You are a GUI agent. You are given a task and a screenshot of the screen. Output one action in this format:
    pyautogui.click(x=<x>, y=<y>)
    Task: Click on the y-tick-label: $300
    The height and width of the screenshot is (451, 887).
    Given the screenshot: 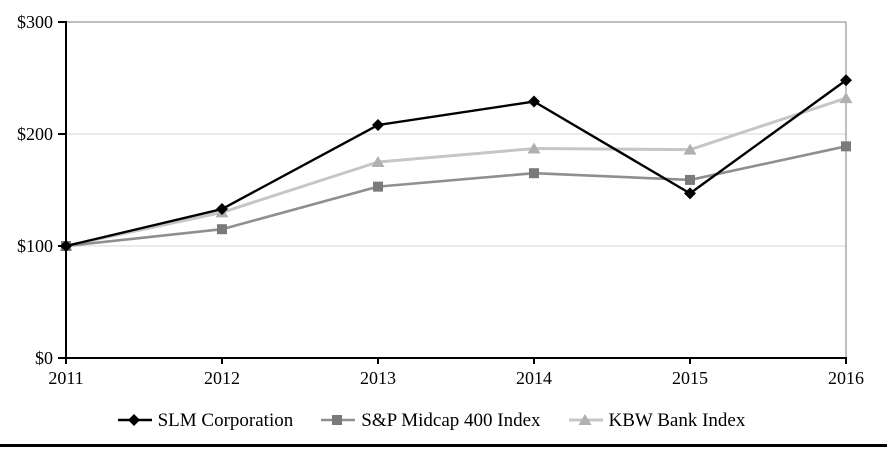 What is the action you would take?
    pyautogui.click(x=35, y=22)
    